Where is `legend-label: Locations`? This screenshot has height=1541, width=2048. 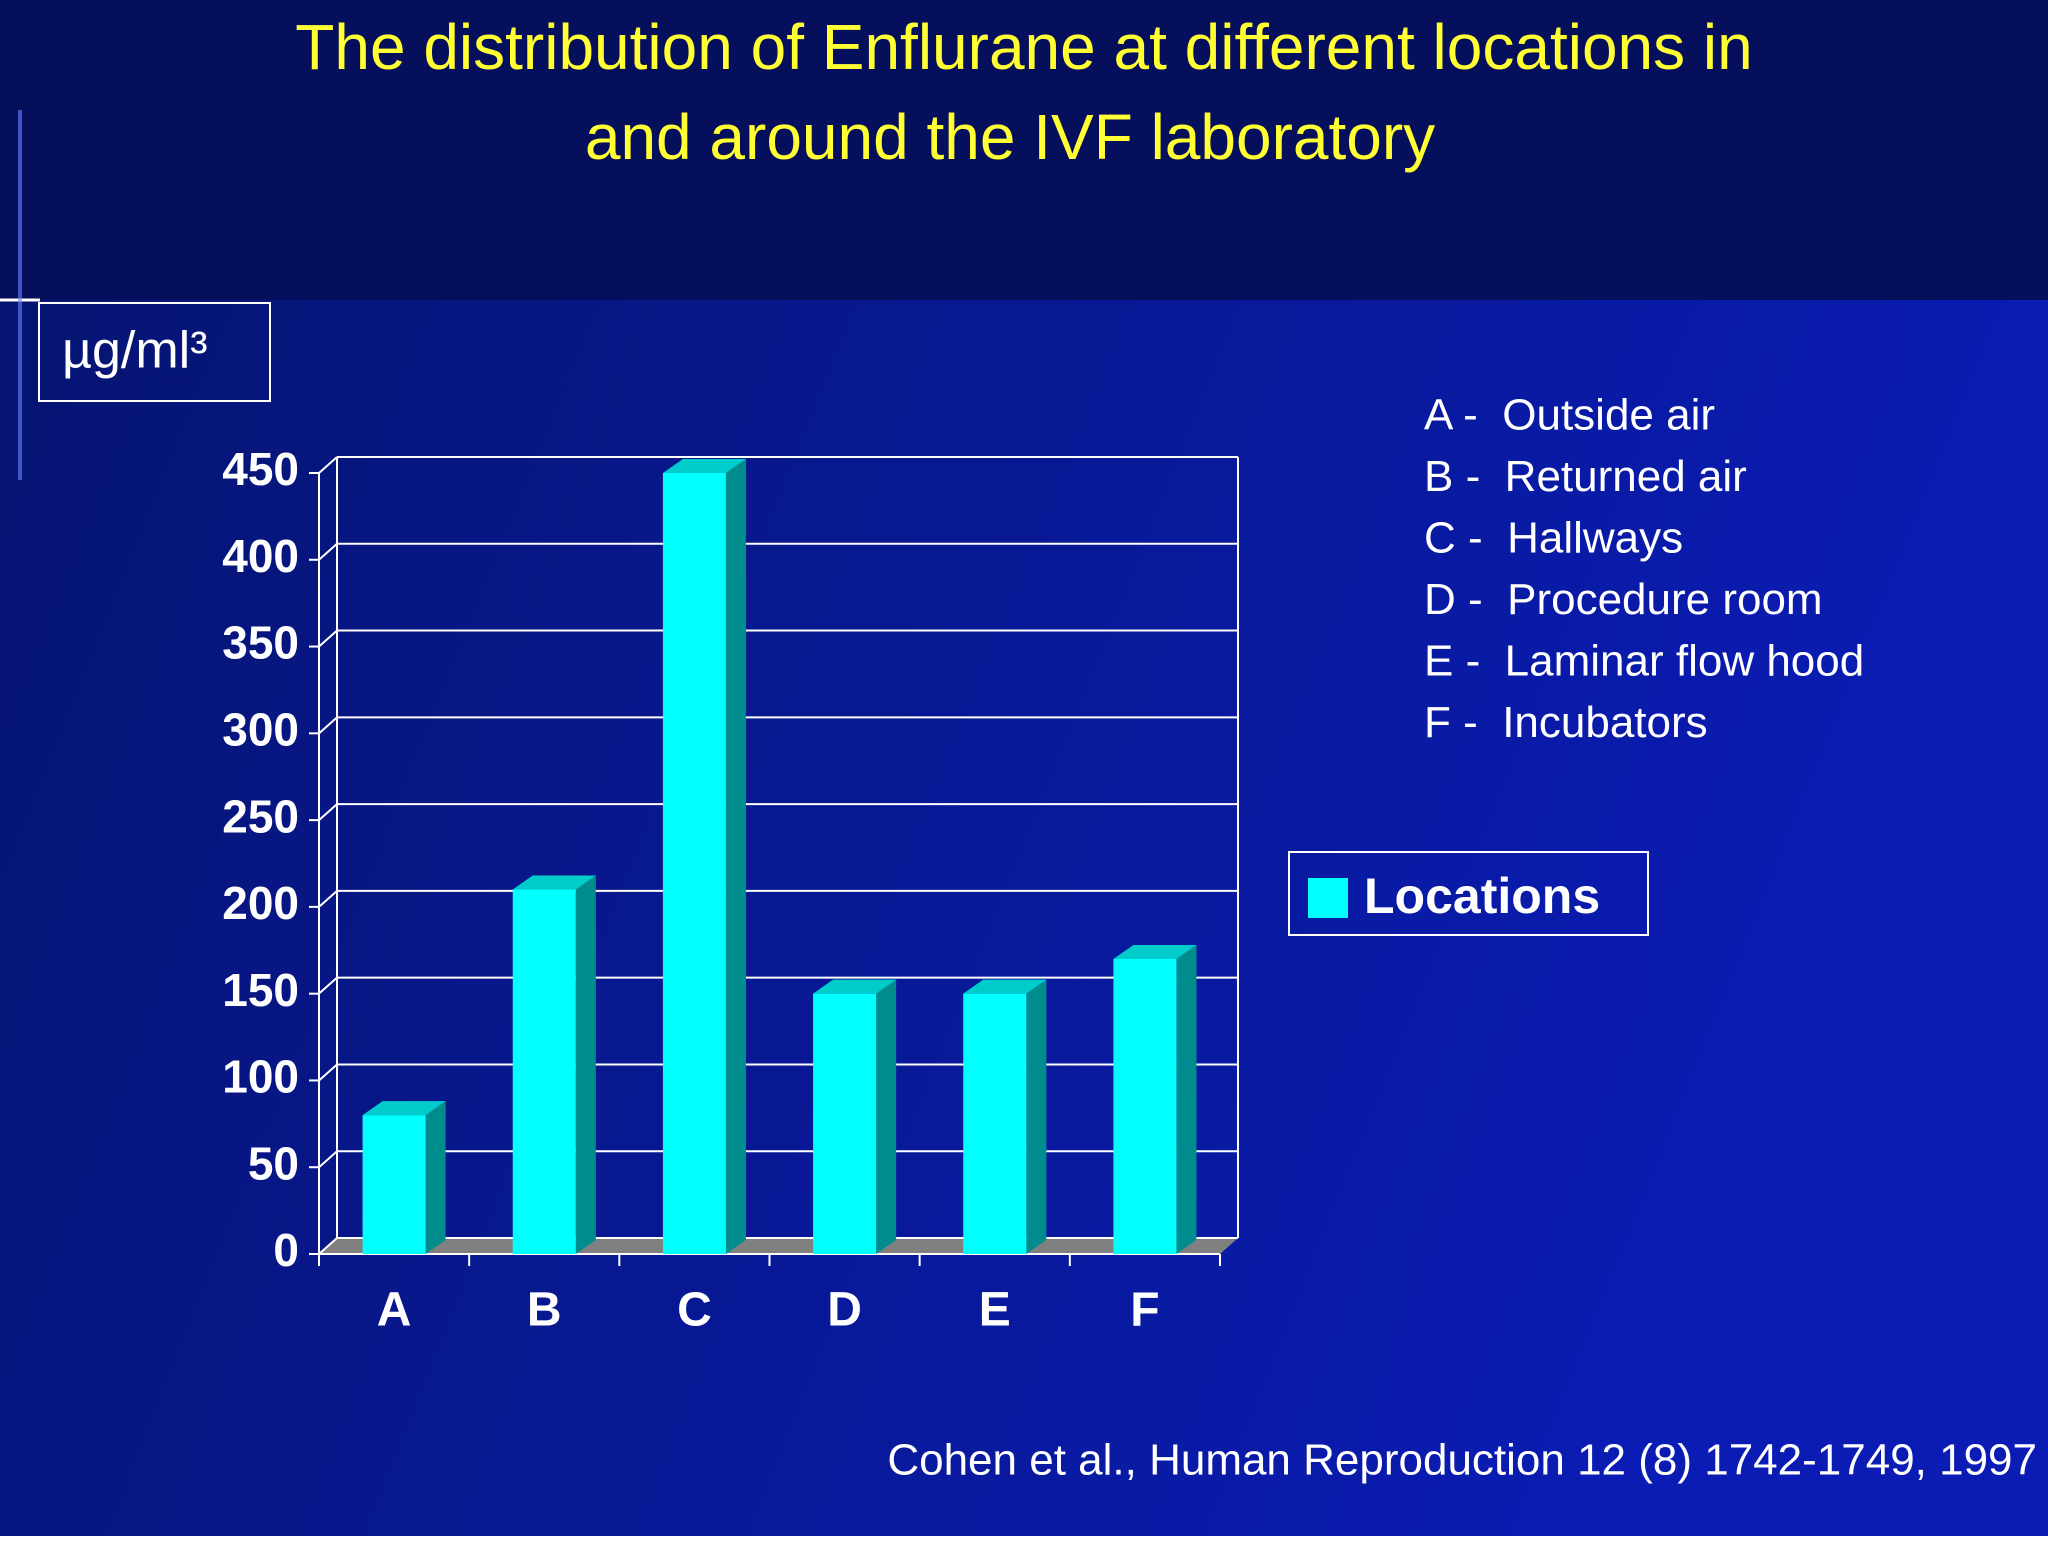
legend-label: Locations is located at coordinates (1482, 896).